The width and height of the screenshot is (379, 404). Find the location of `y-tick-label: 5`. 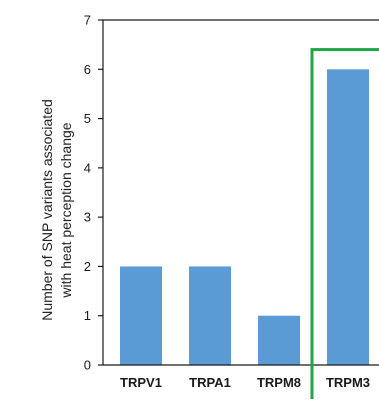

y-tick-label: 5 is located at coordinates (87, 118).